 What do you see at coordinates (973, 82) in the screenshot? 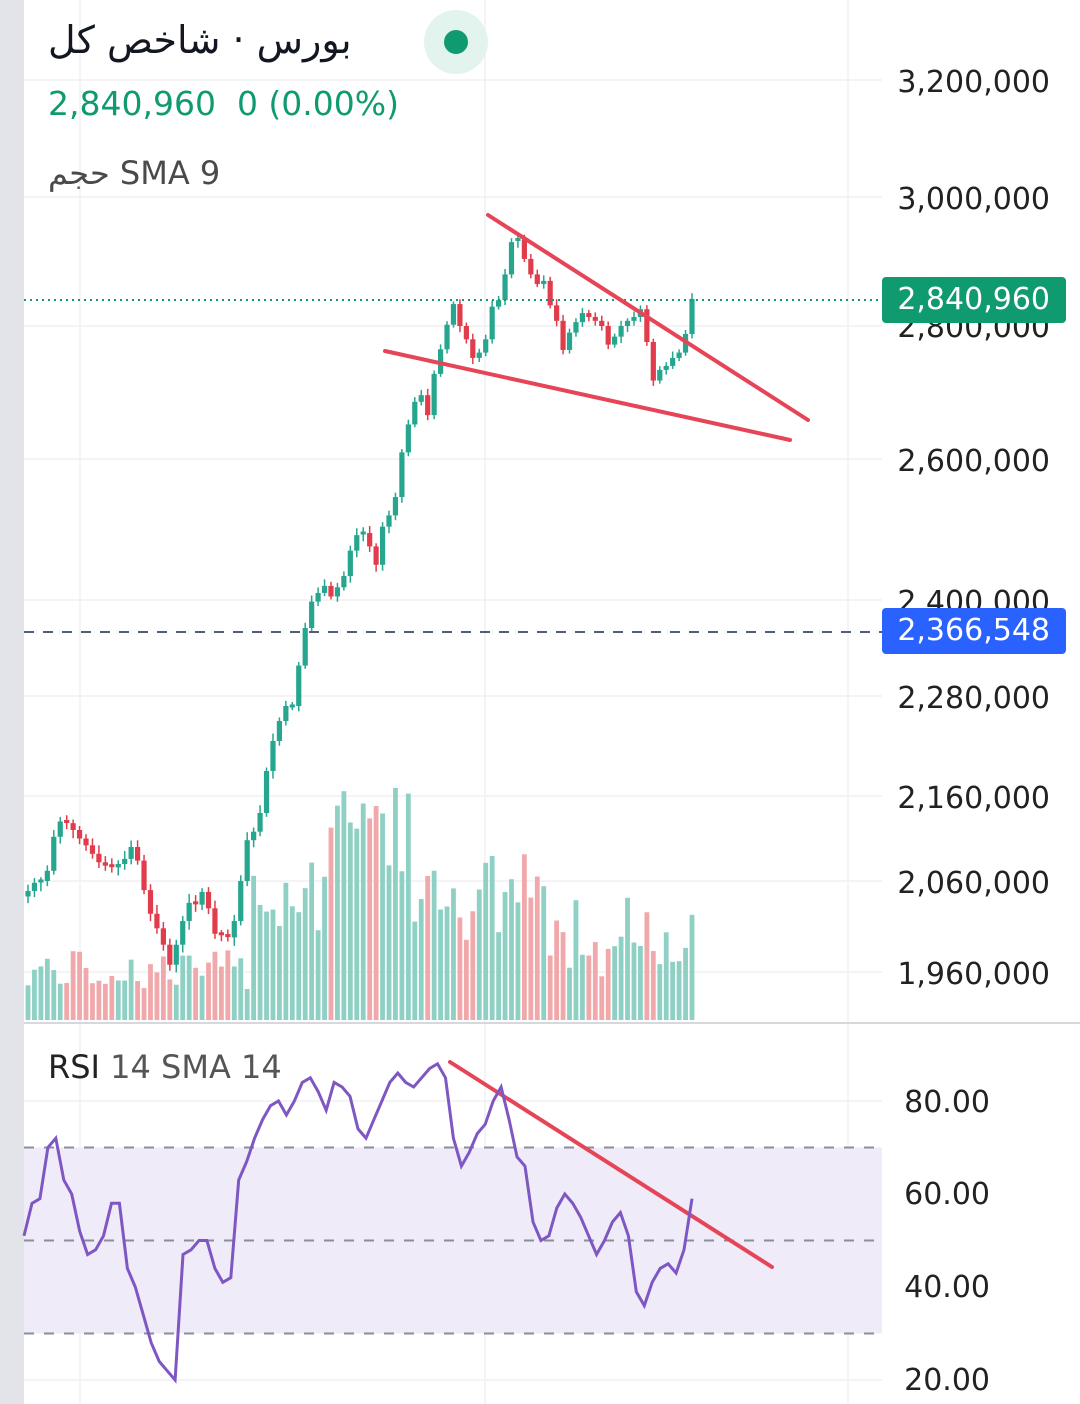
I see `price-axis-label-3200000: 3,200,000` at bounding box center [973, 82].